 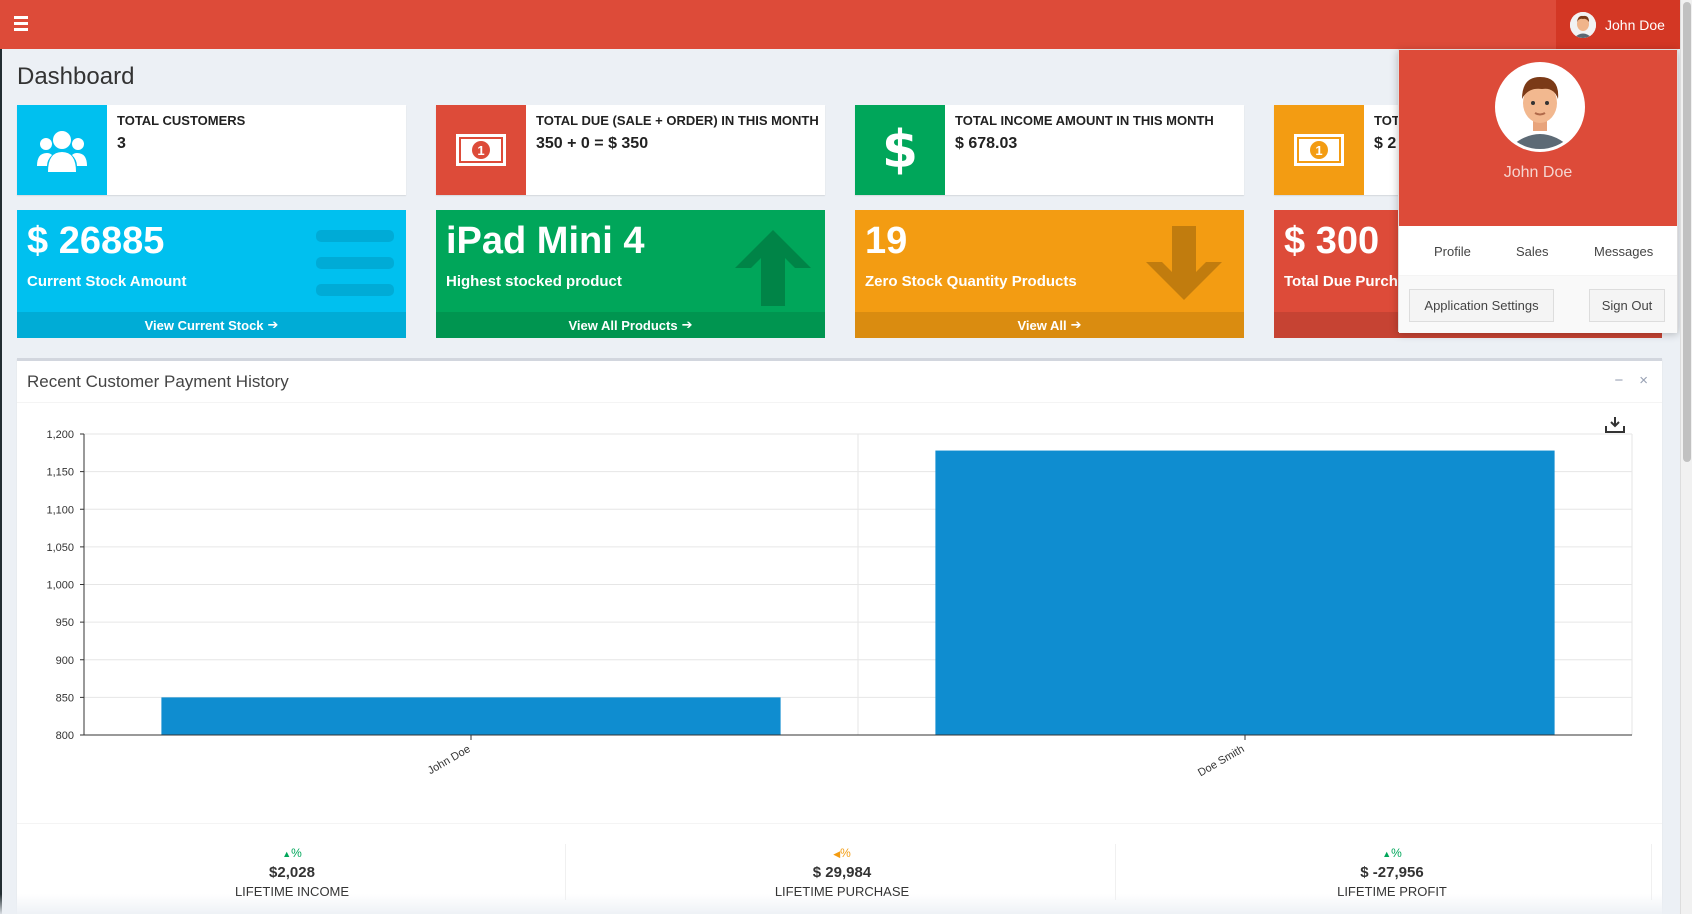 I want to click on small-box-footer-label: View All, so click(x=1042, y=325).